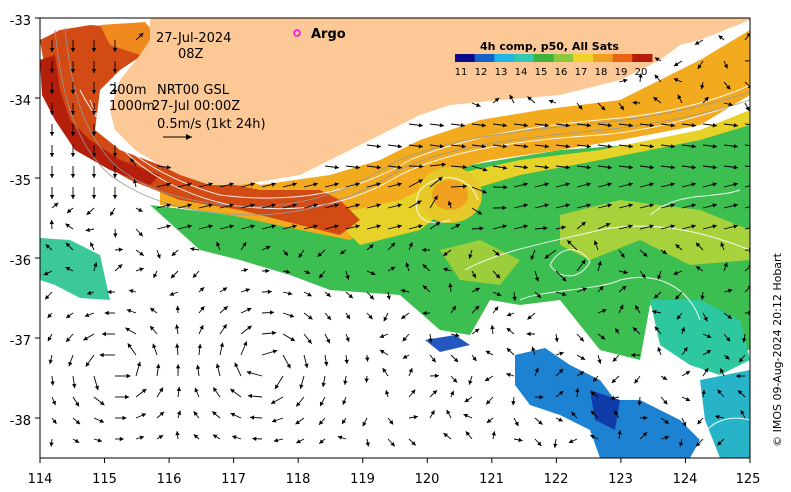  Describe the element at coordinates (40, 479) in the screenshot. I see `x-tick-label: 114` at that location.